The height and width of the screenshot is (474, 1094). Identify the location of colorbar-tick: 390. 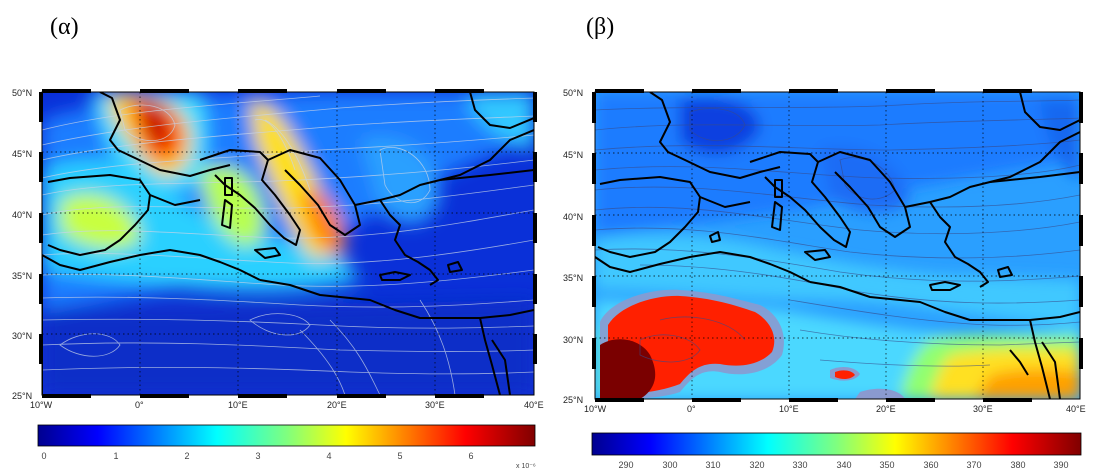
(1060, 465).